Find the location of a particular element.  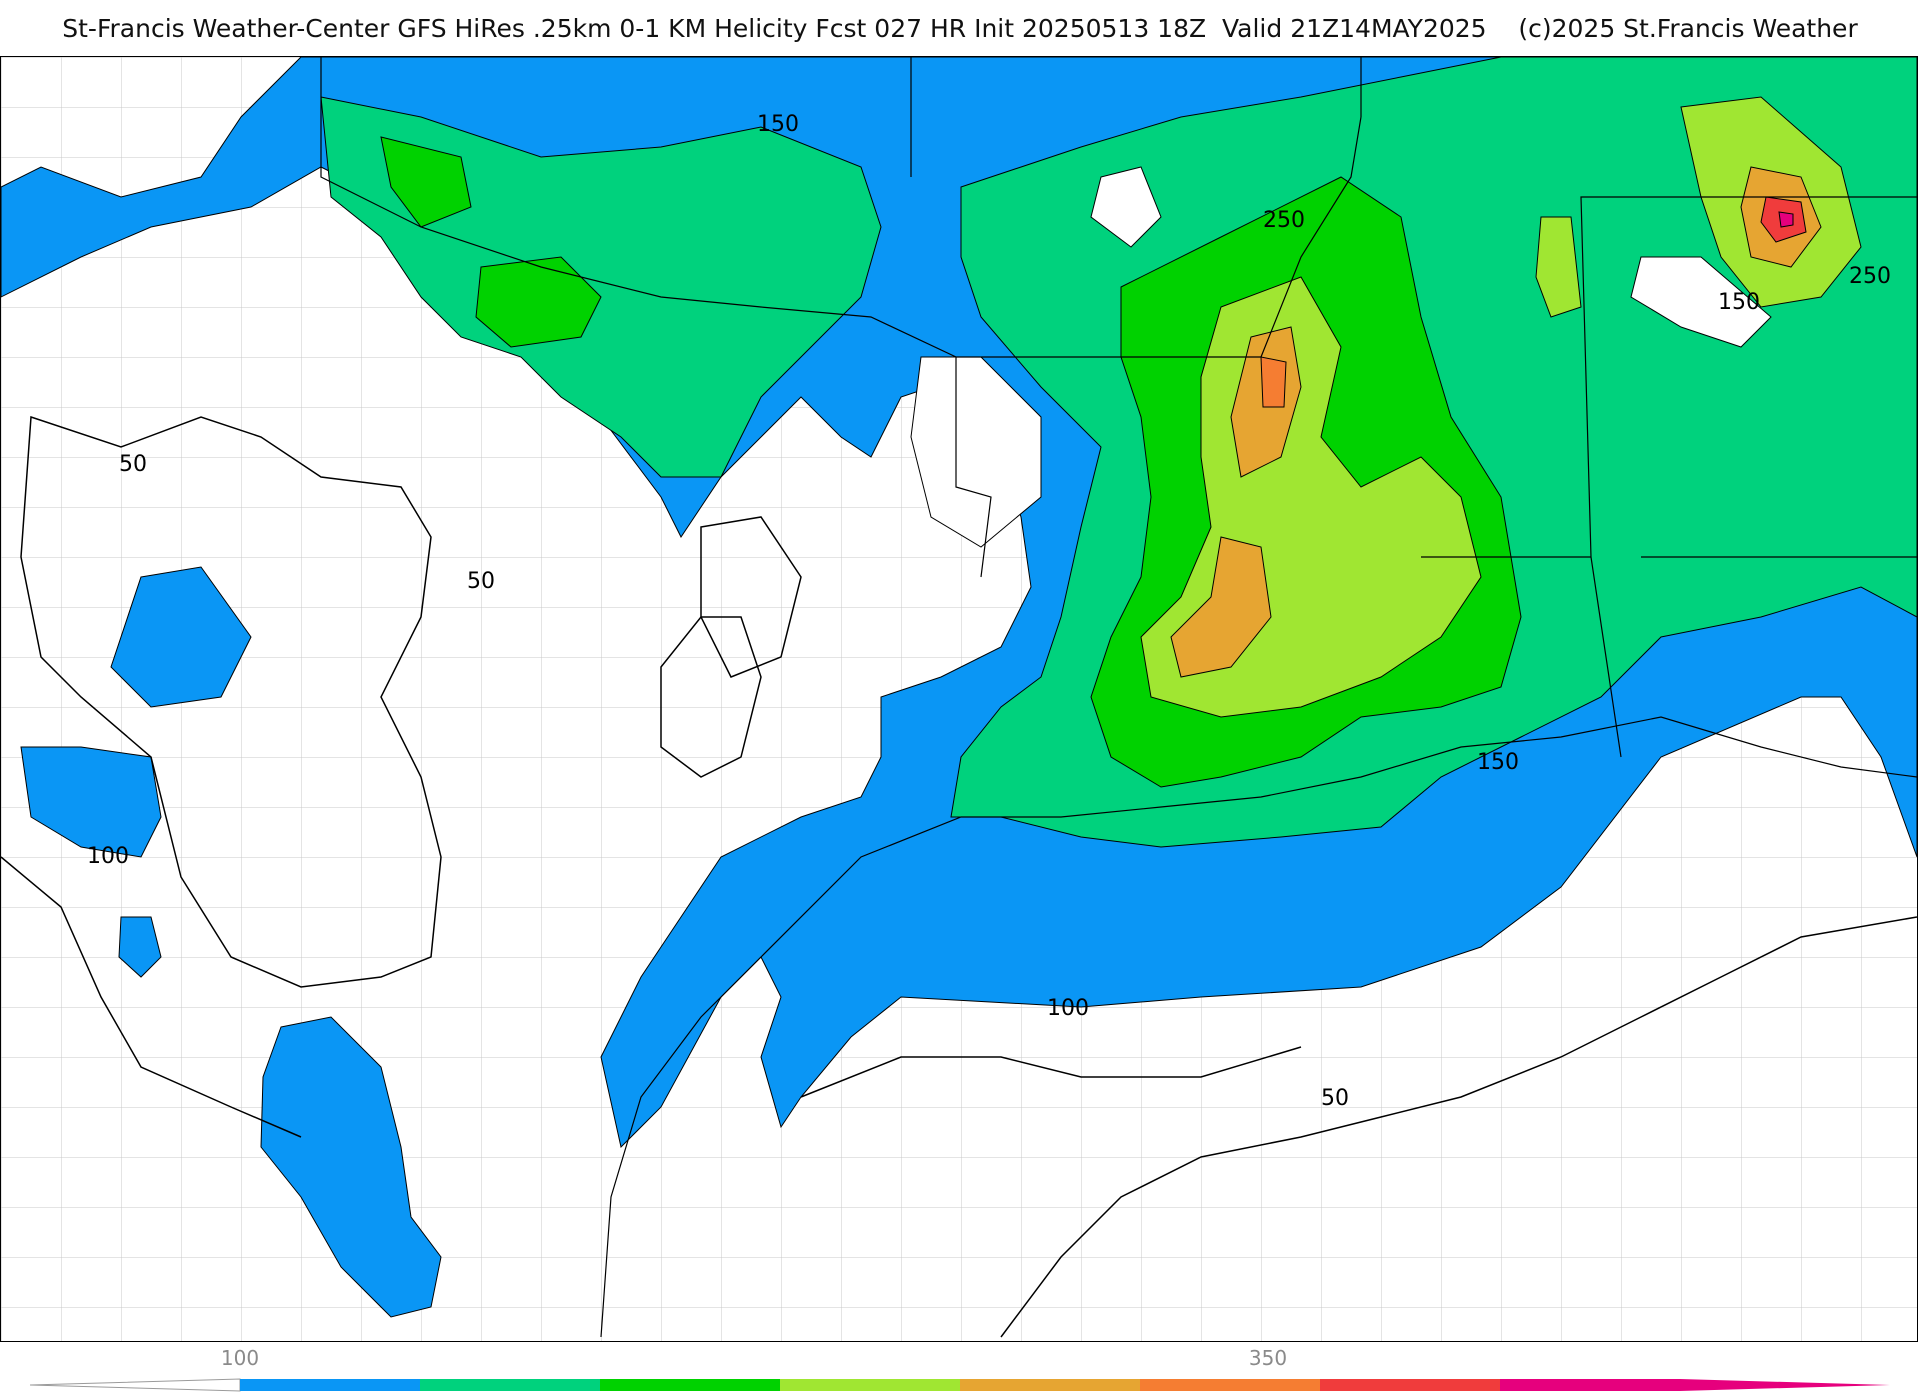

helicity-450-core is located at coordinates (1786, 219).